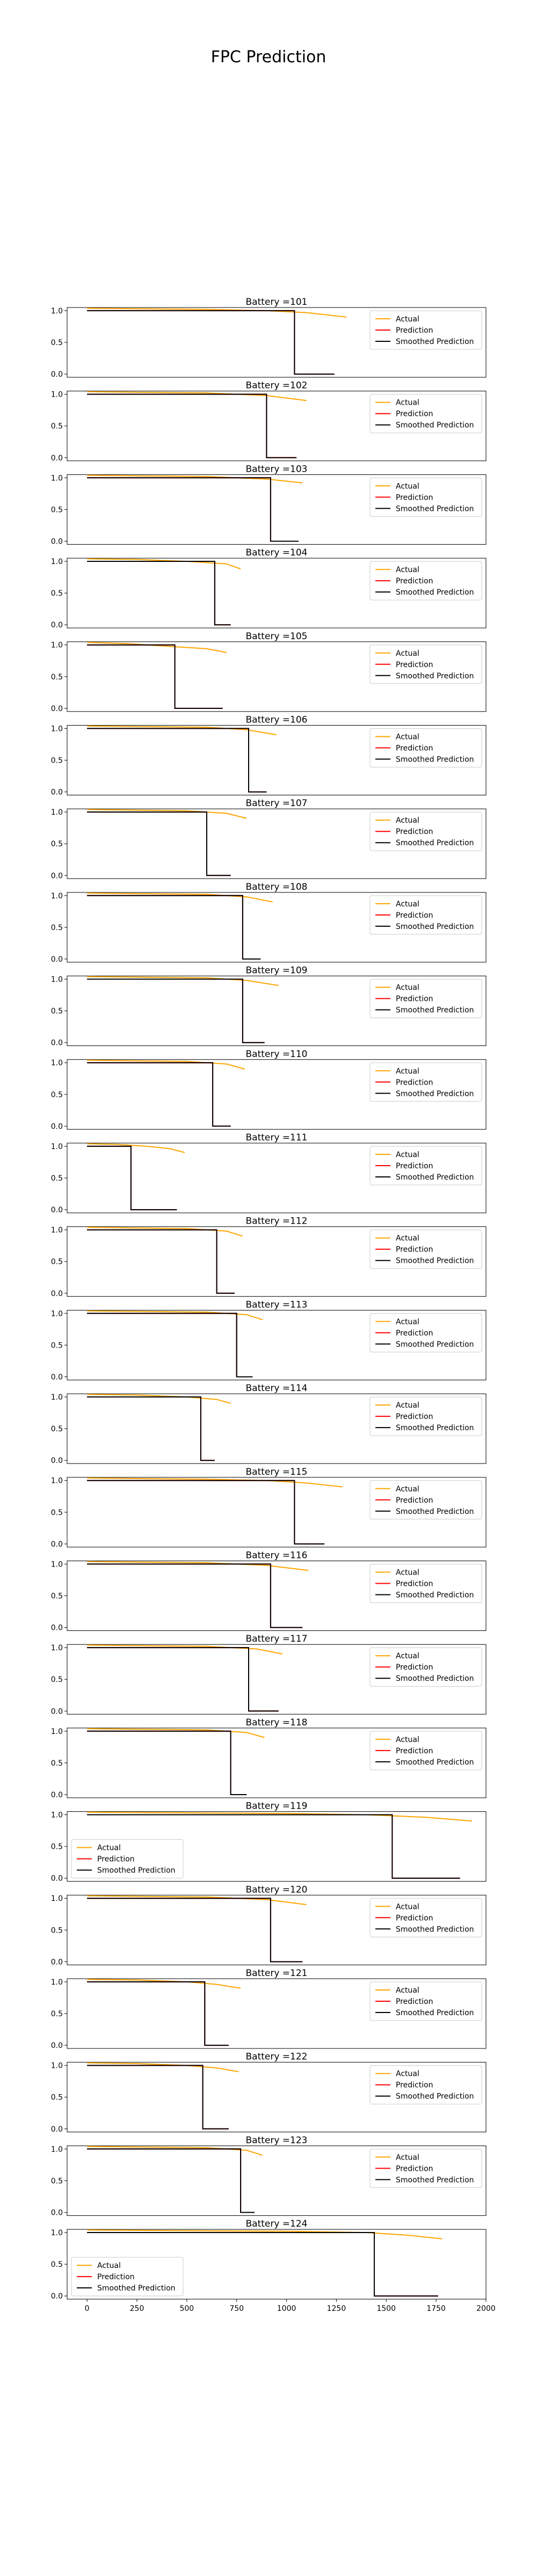 Image resolution: width=537 pixels, height=2576 pixels. What do you see at coordinates (436, 2308) in the screenshot?
I see `x-tick-label: 1750` at bounding box center [436, 2308].